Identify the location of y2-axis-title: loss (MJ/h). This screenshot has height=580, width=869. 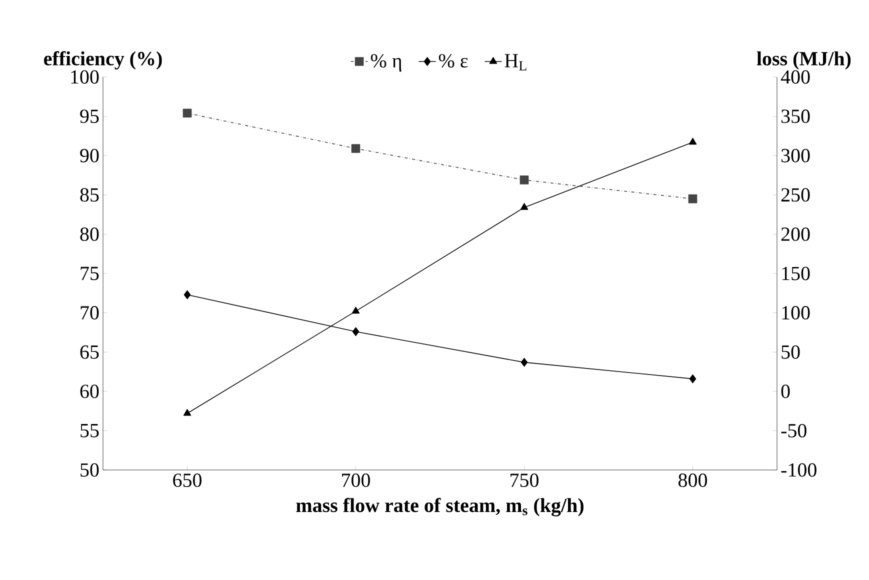
(803, 60).